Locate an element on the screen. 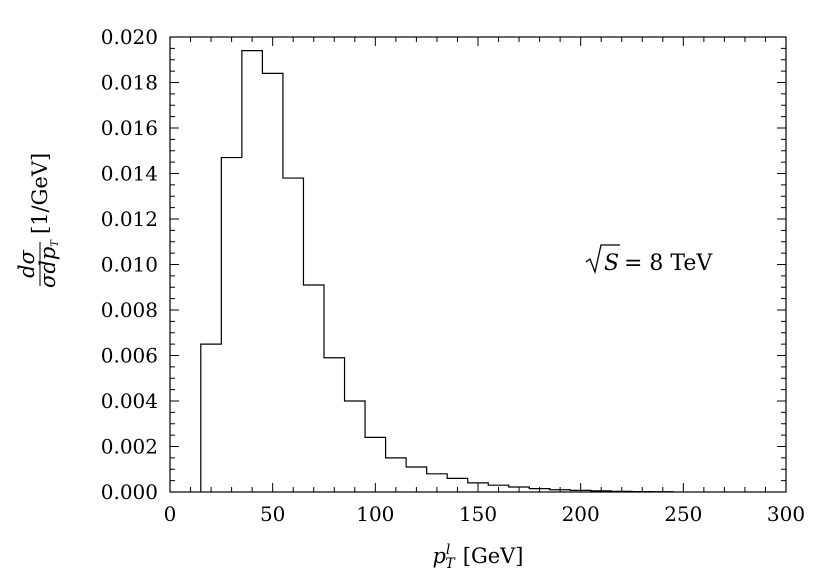  x-axis-label: pl T [GeV] is located at coordinates (477, 557).